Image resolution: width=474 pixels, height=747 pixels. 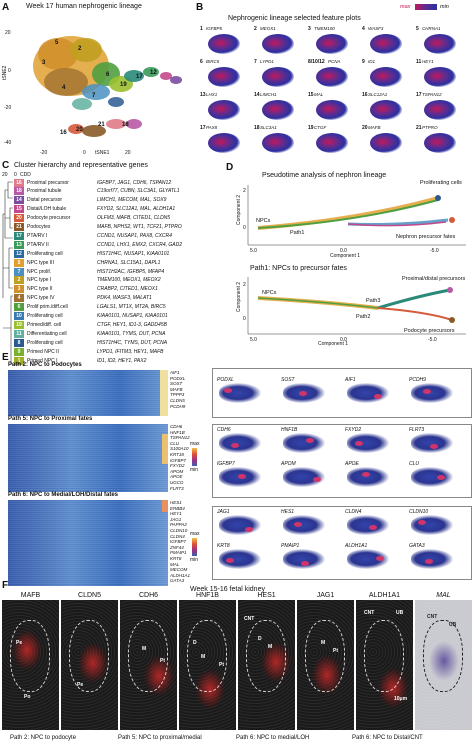 What do you see at coordinates (80, 685) in the screenshot?
I see `micrograph-annotation: Pe` at bounding box center [80, 685].